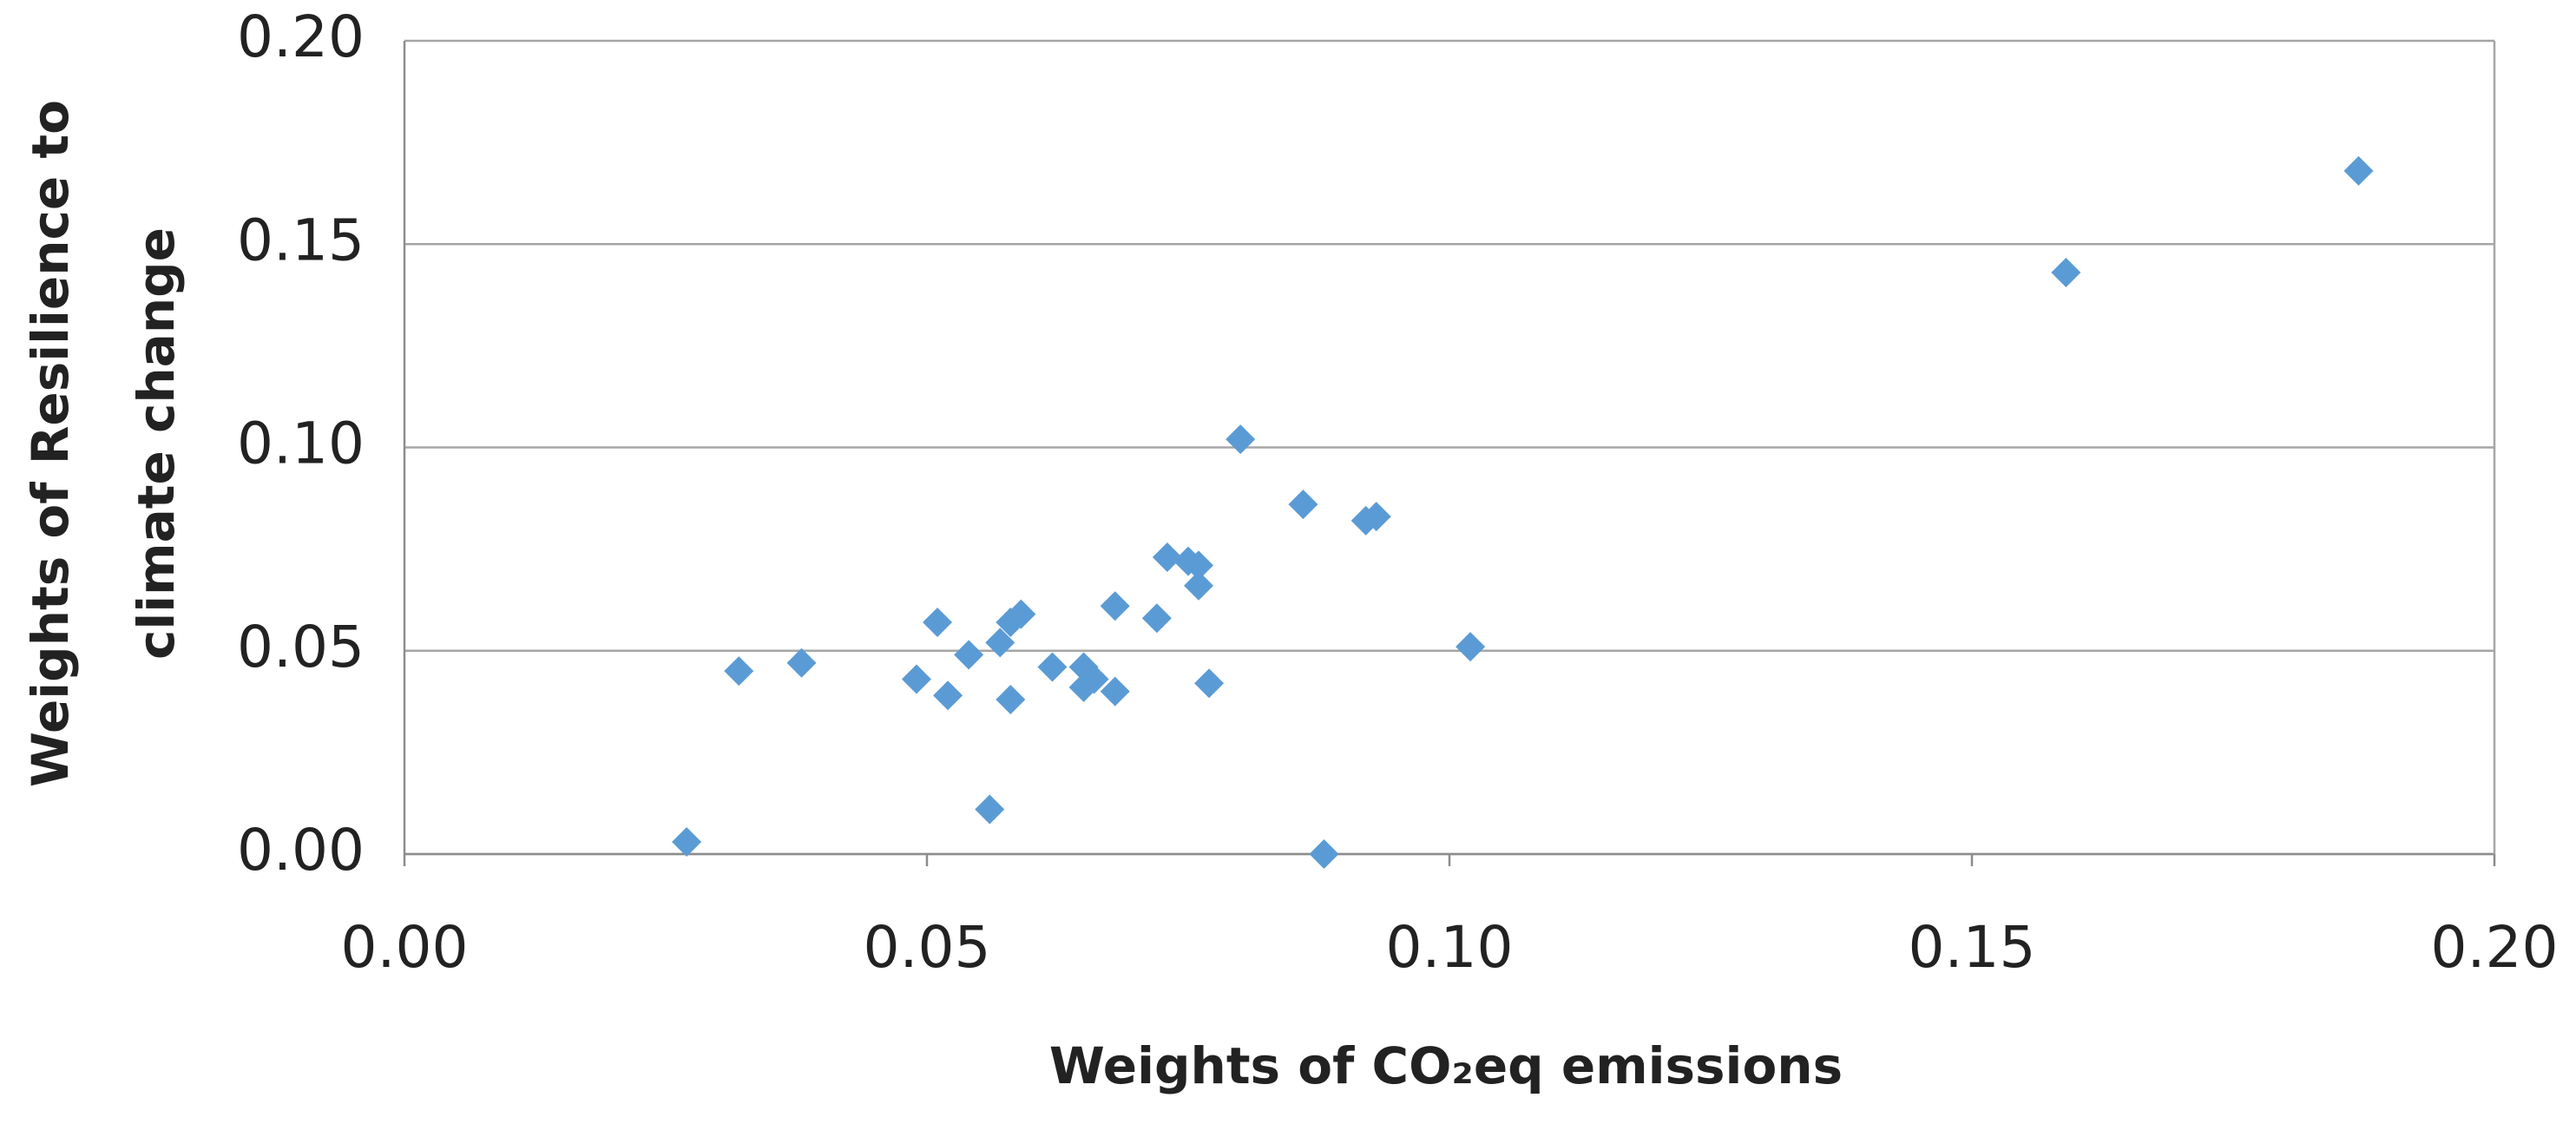 The height and width of the screenshot is (1124, 2576). Describe the element at coordinates (156, 443) in the screenshot. I see `y-axis-label: climate change` at that location.